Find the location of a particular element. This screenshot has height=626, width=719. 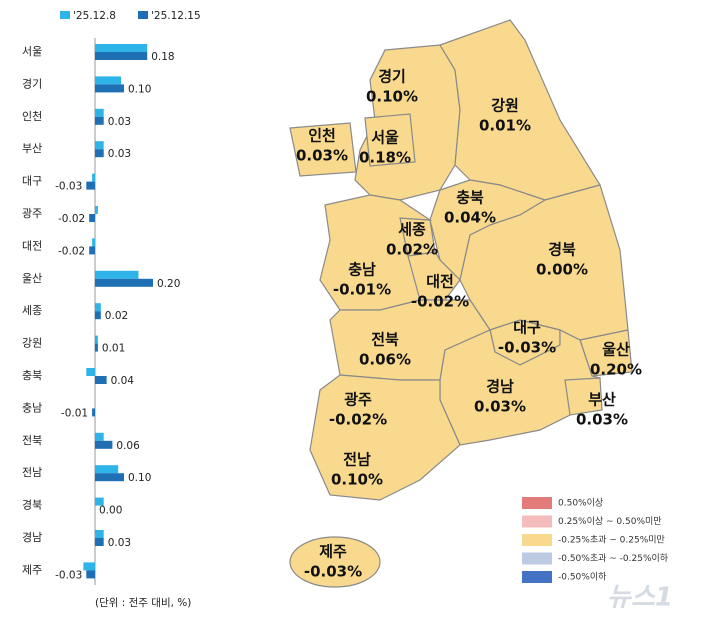

legend-label: '25.12.15 is located at coordinates (176, 16).